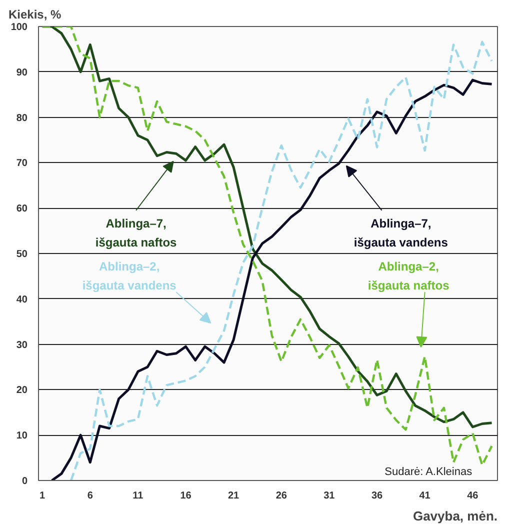  What do you see at coordinates (428, 472) in the screenshot?
I see `annotation: Sudarė: A.Kleinas` at bounding box center [428, 472].